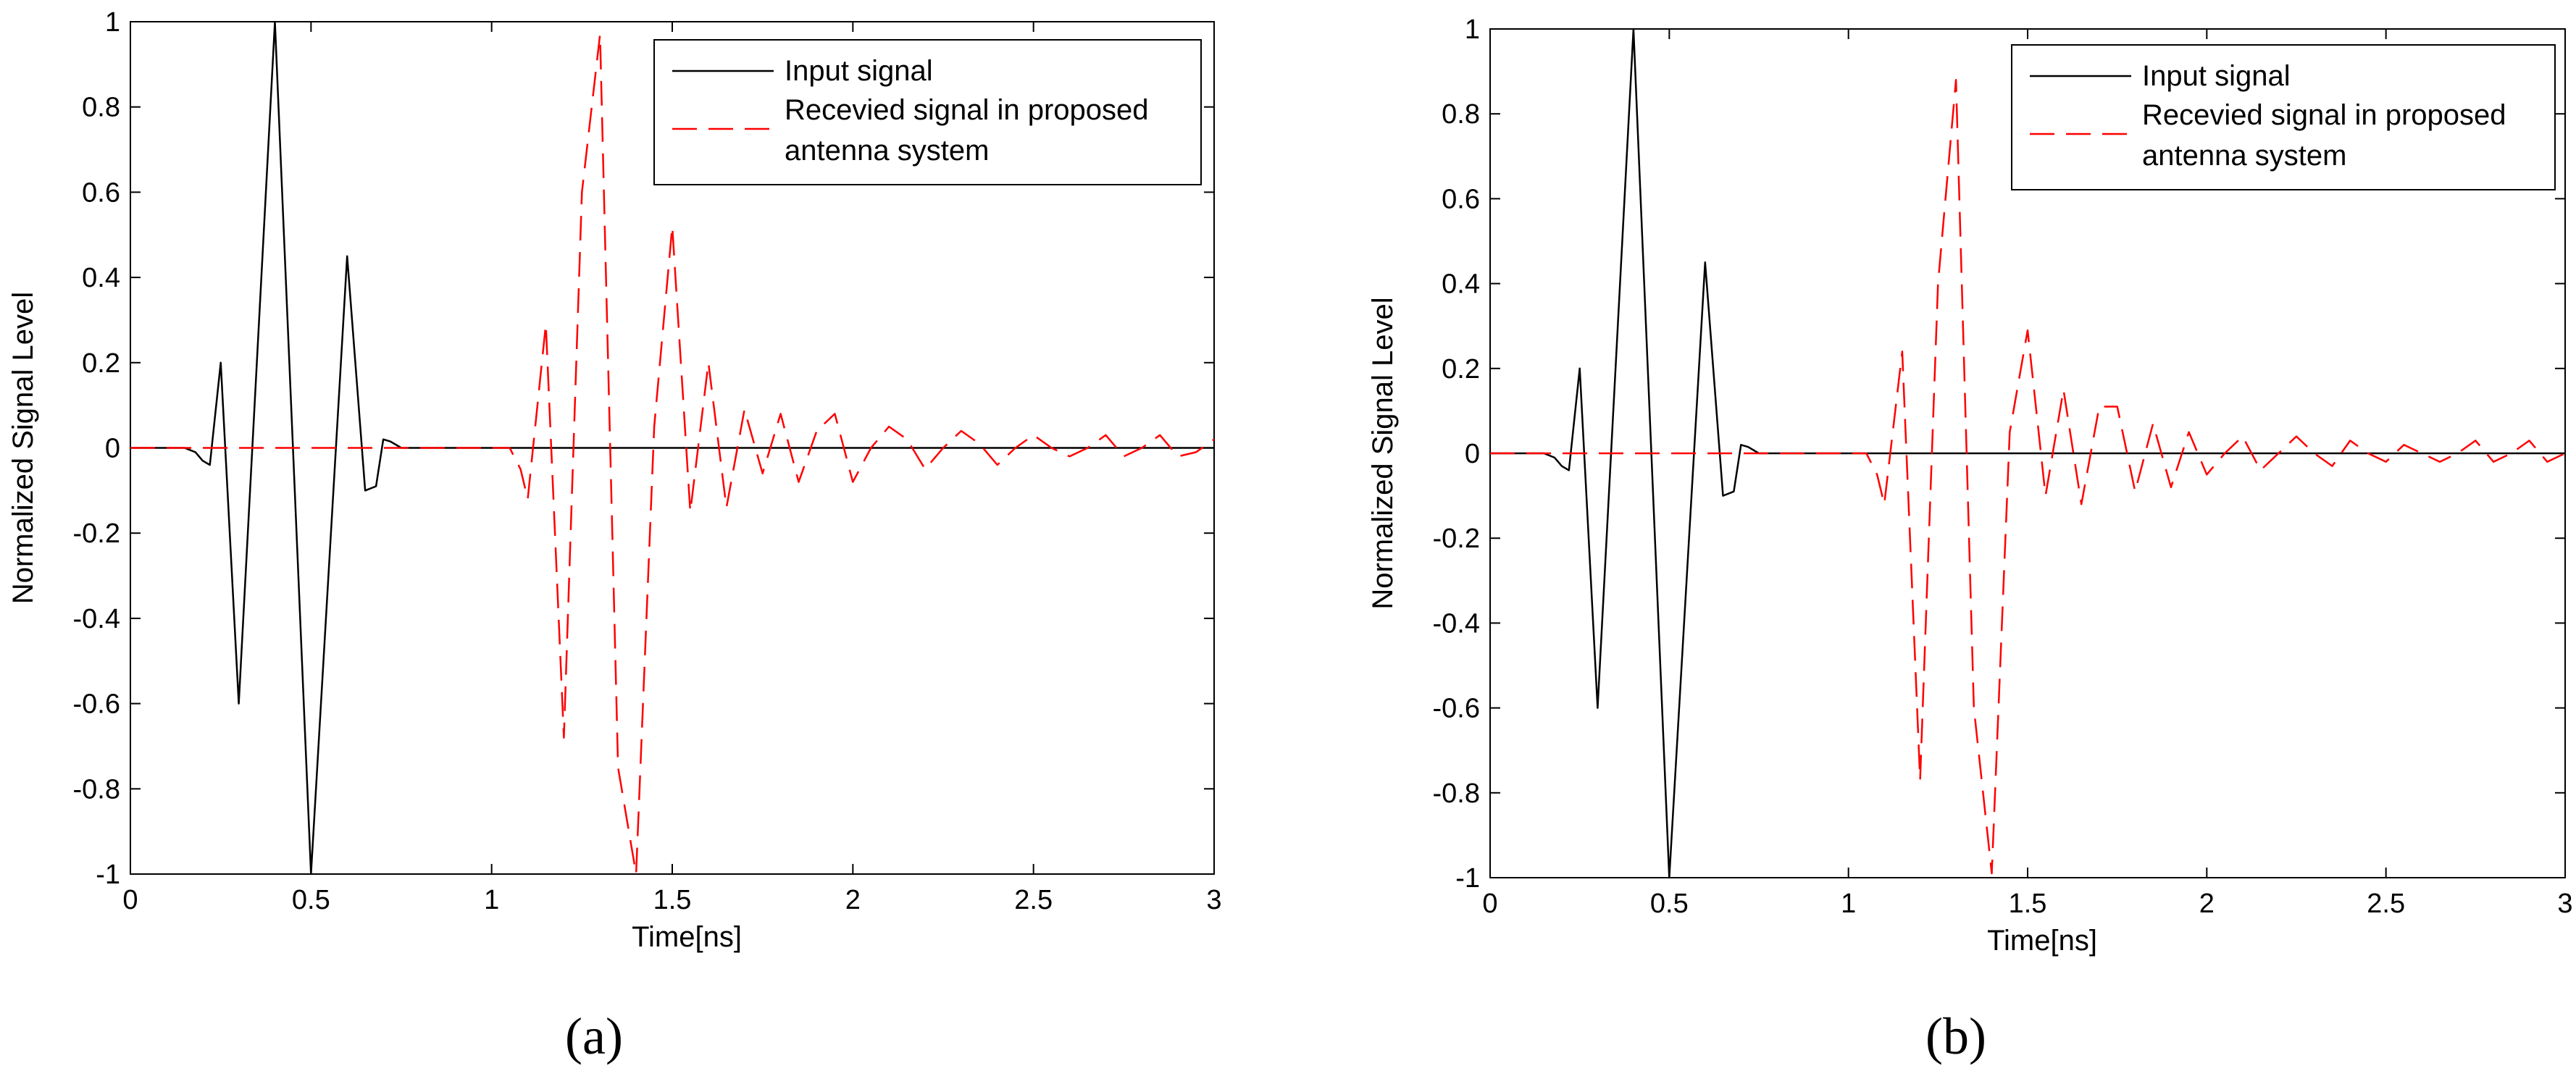  What do you see at coordinates (1955, 1036) in the screenshot?
I see `panel-label-b: (b)` at bounding box center [1955, 1036].